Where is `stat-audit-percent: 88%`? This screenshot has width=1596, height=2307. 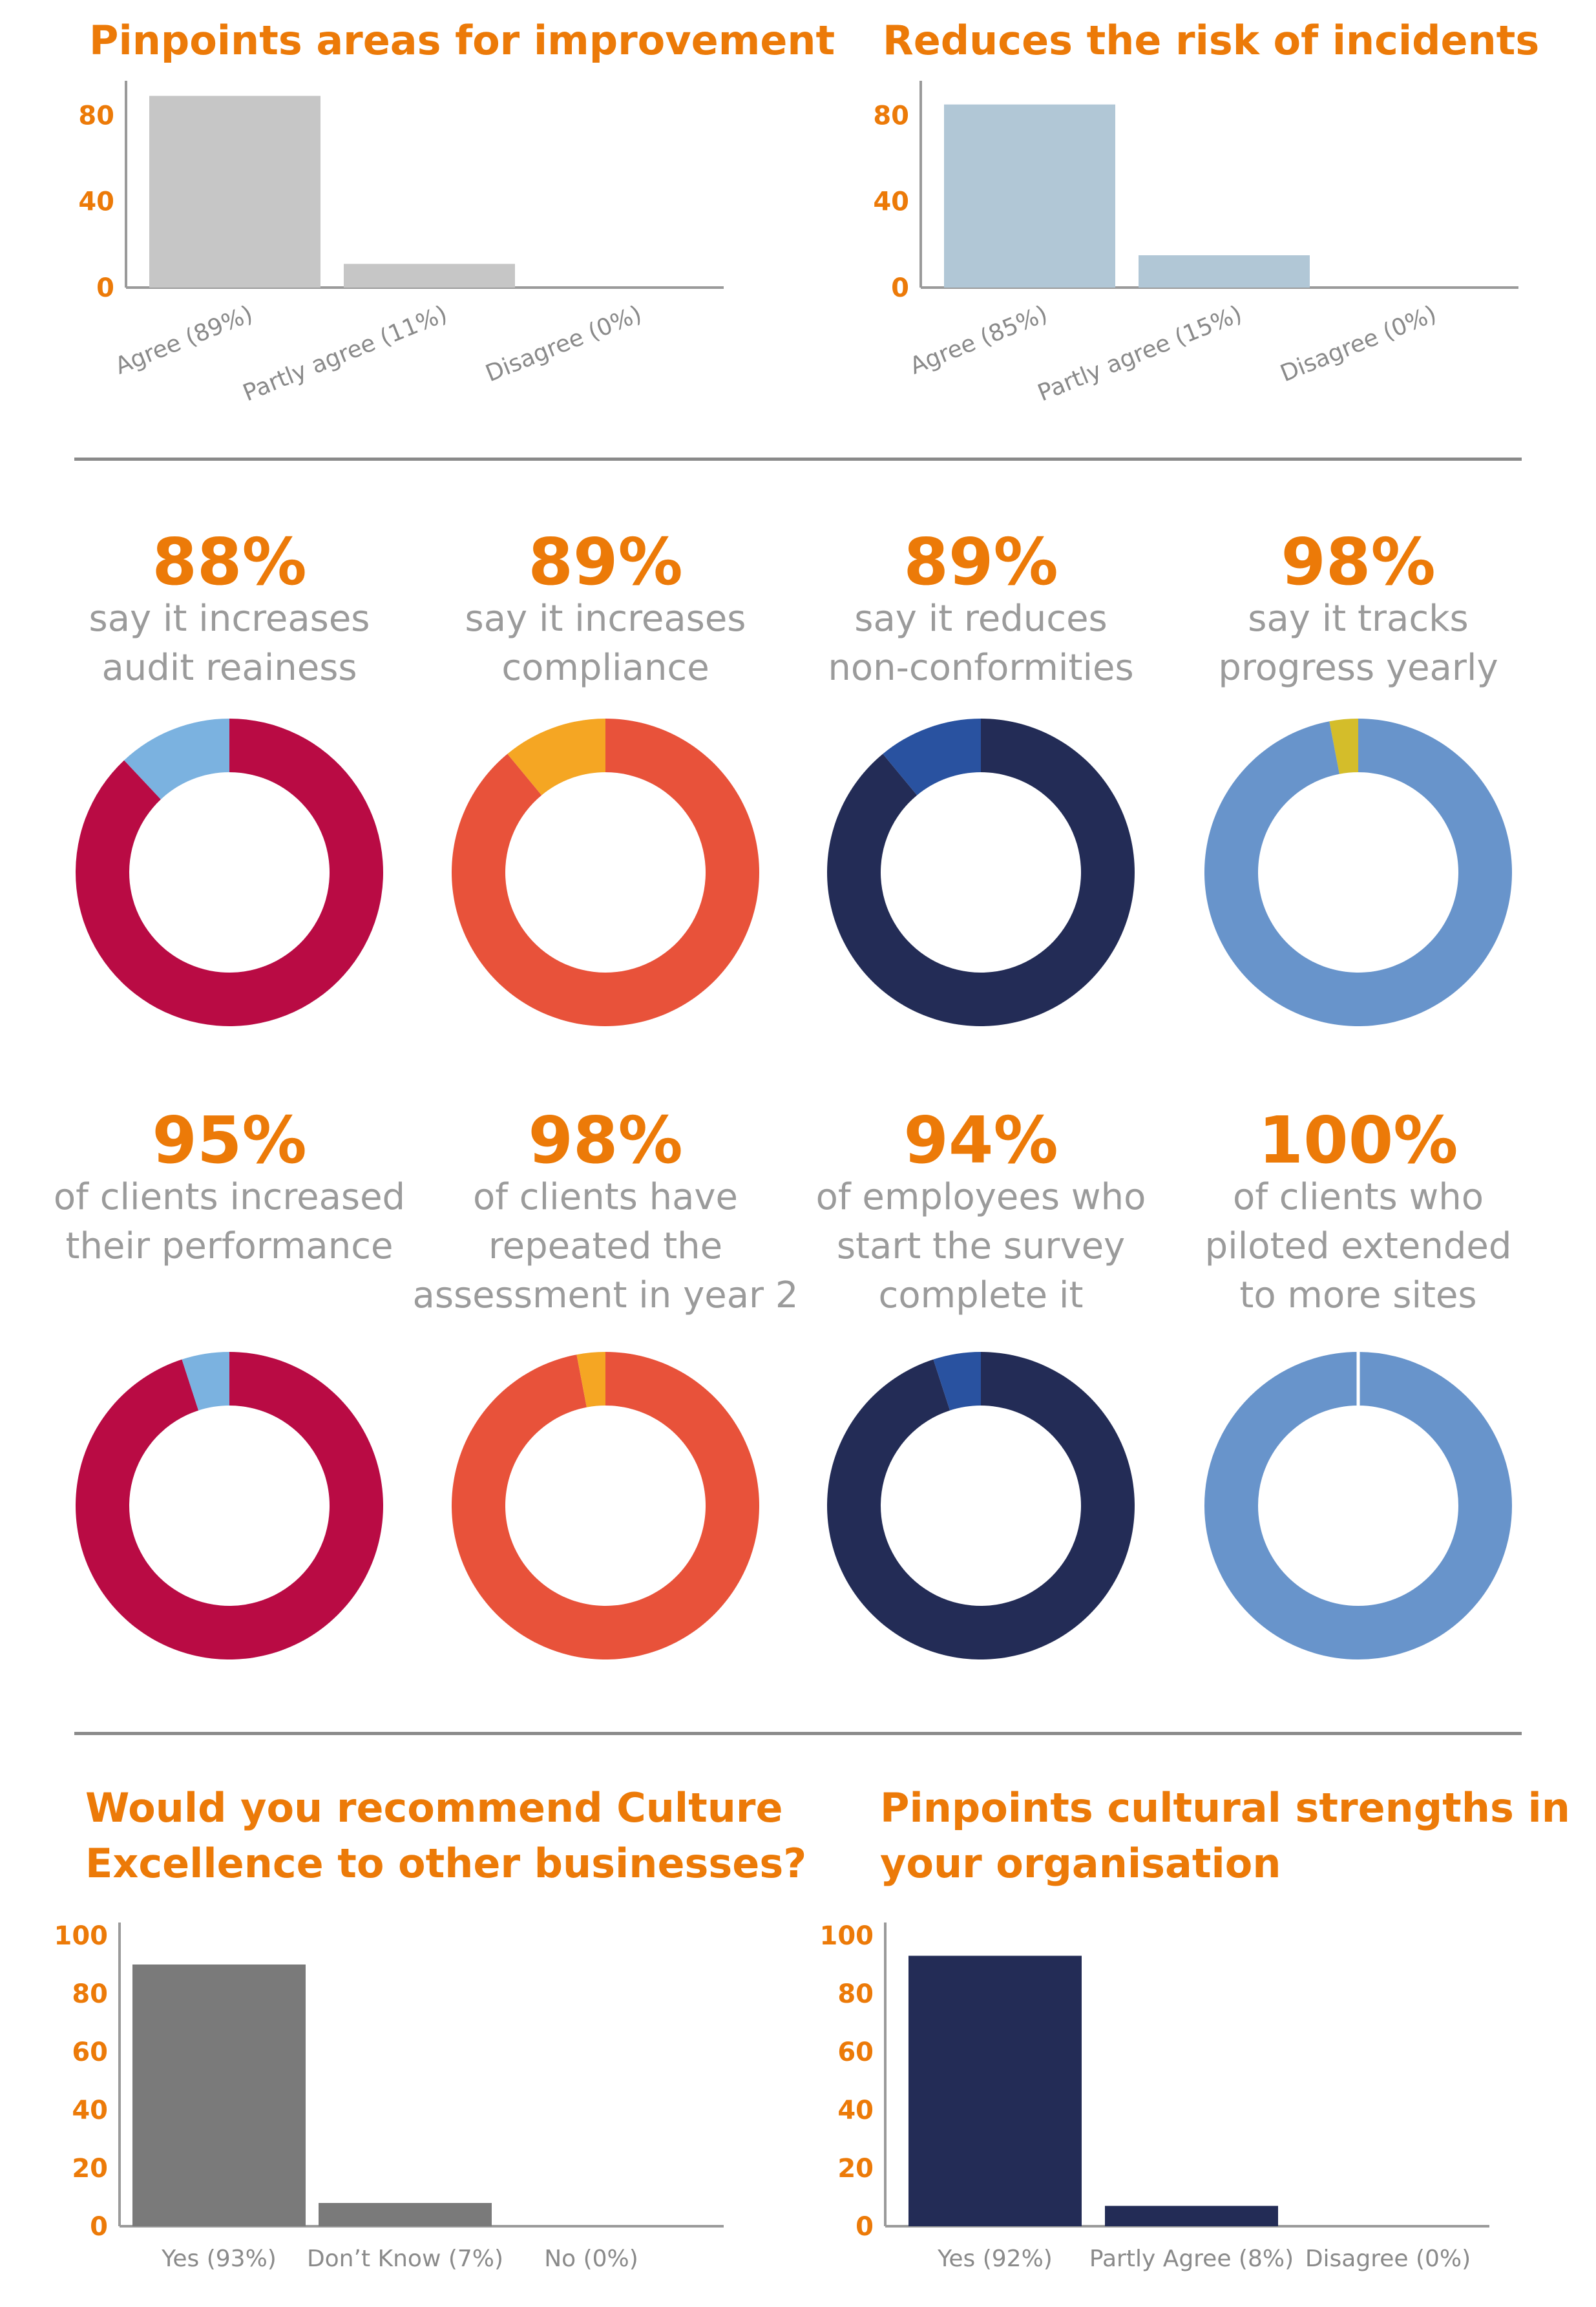 stat-audit-percent: 88% is located at coordinates (230, 562).